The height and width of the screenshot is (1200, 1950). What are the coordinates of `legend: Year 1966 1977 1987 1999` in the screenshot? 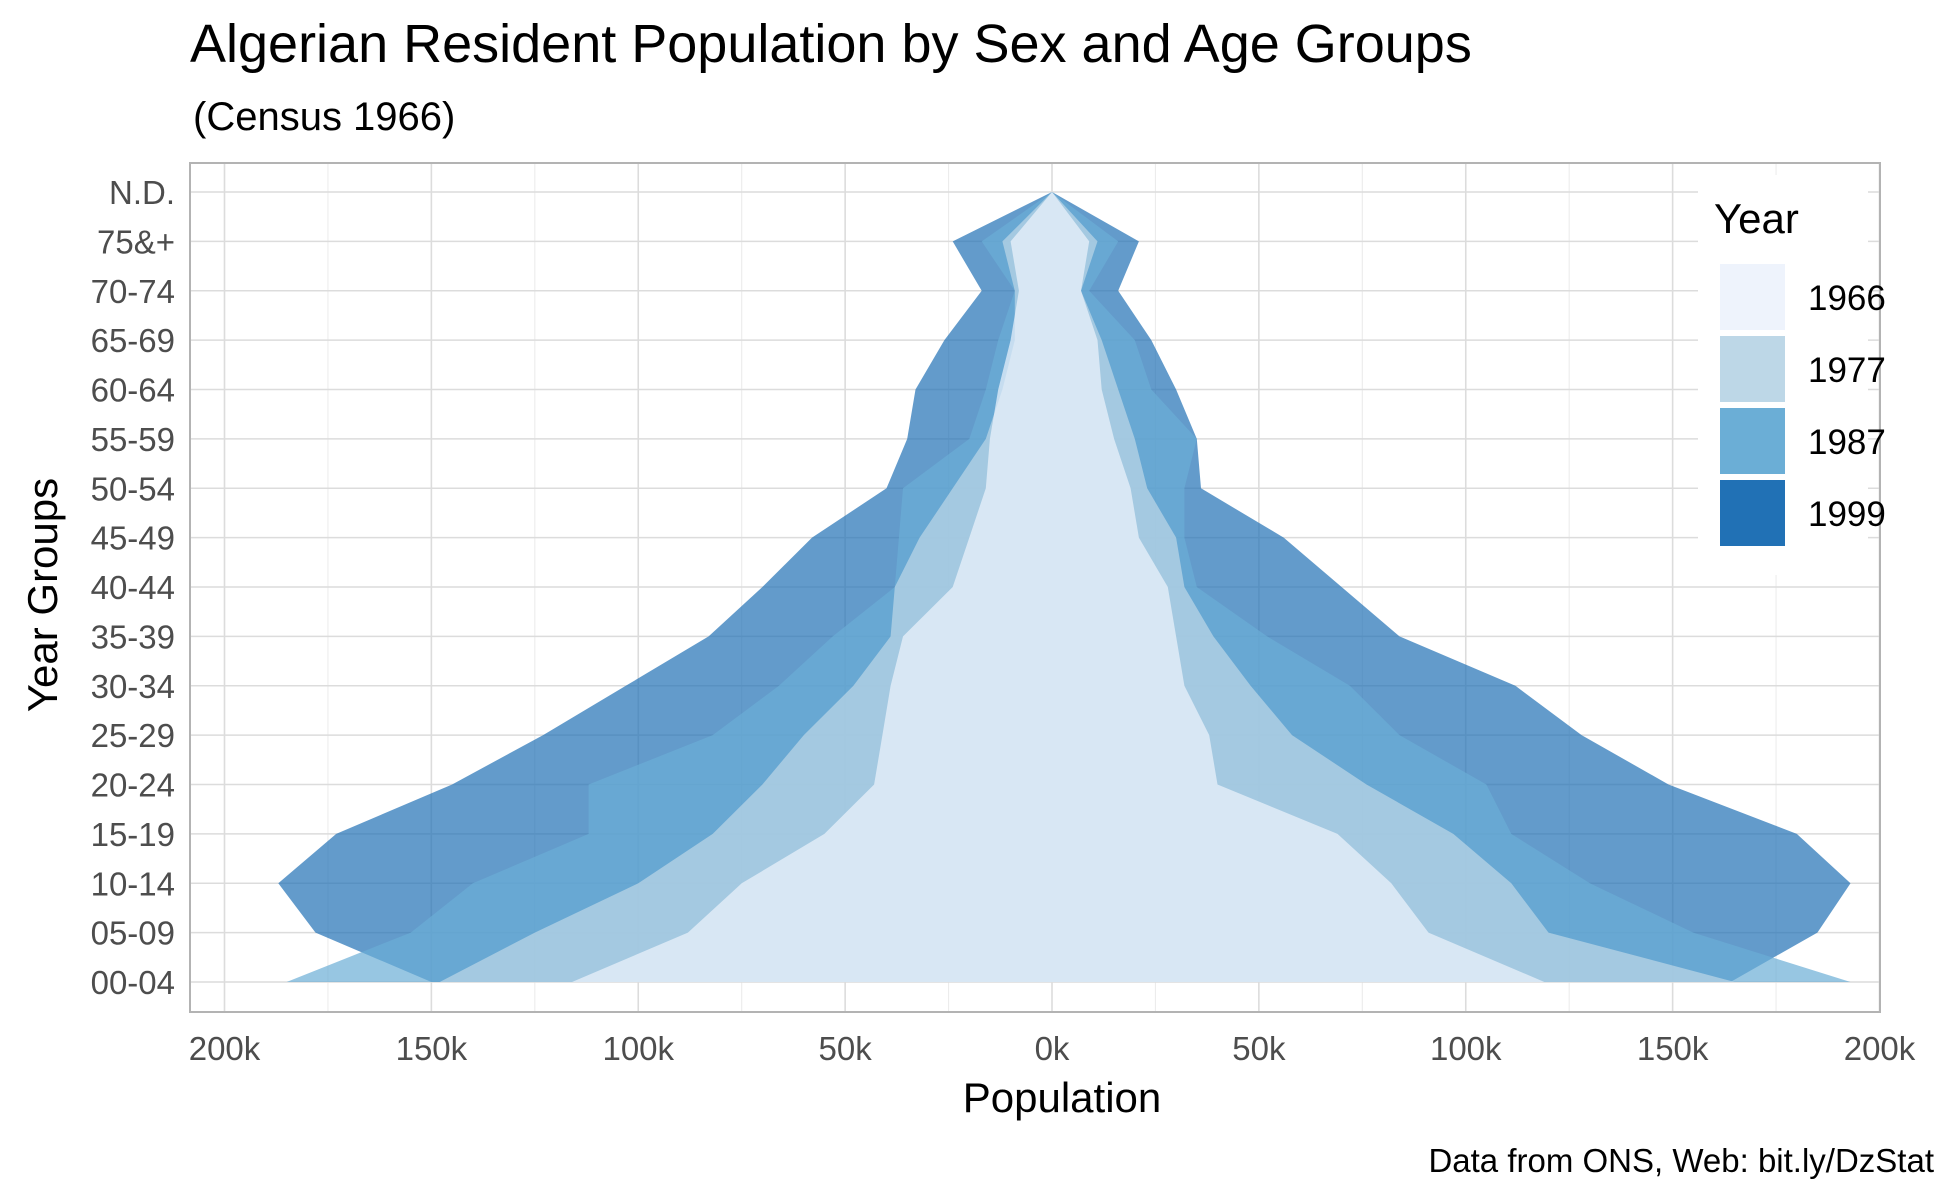 It's located at (1792, 375).